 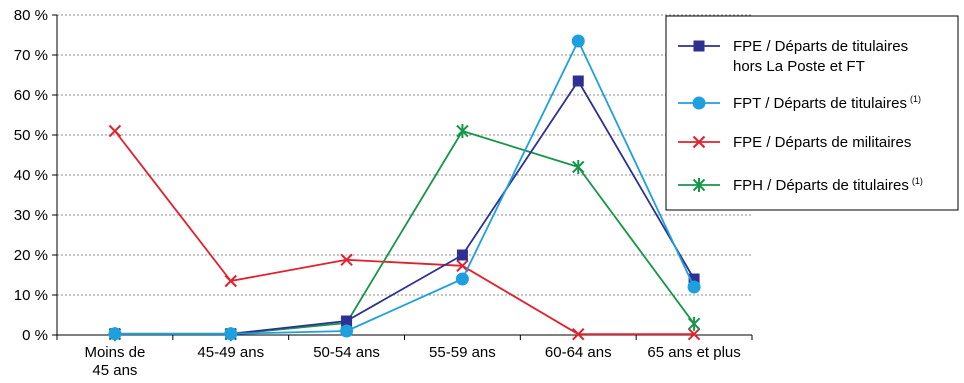 I want to click on x-tick-label: Moins de 45 ans, so click(x=114, y=361).